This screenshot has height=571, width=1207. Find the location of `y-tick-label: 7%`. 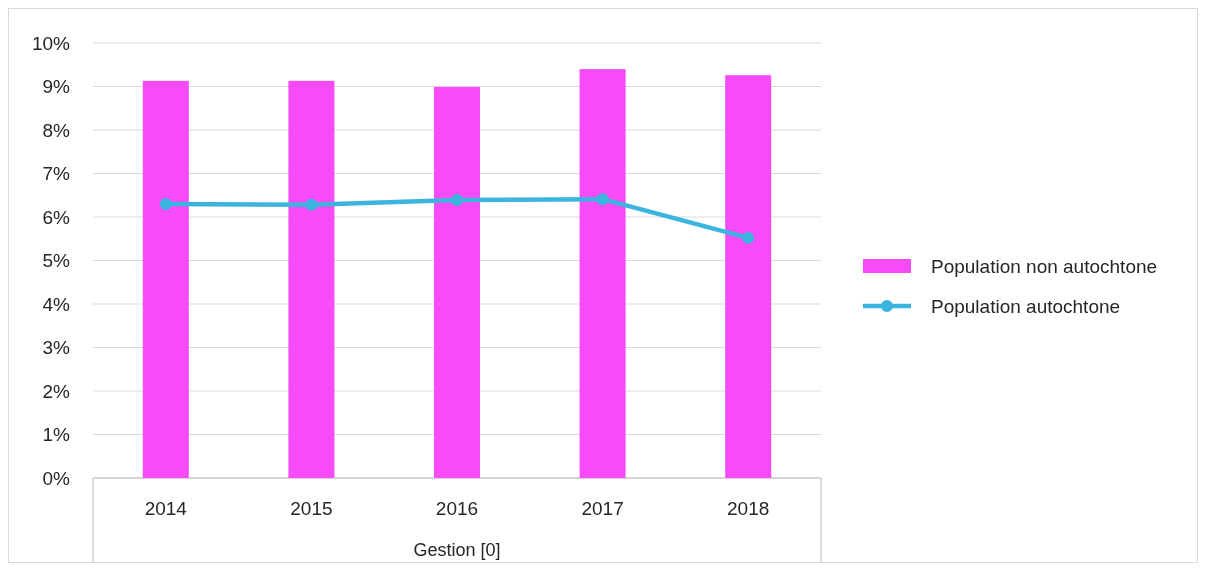

y-tick-label: 7% is located at coordinates (56, 174).